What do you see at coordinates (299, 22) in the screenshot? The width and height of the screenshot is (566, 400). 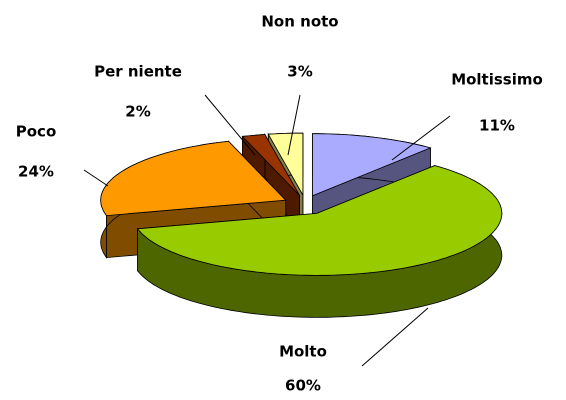 I see `slice-label: Non noto` at bounding box center [299, 22].